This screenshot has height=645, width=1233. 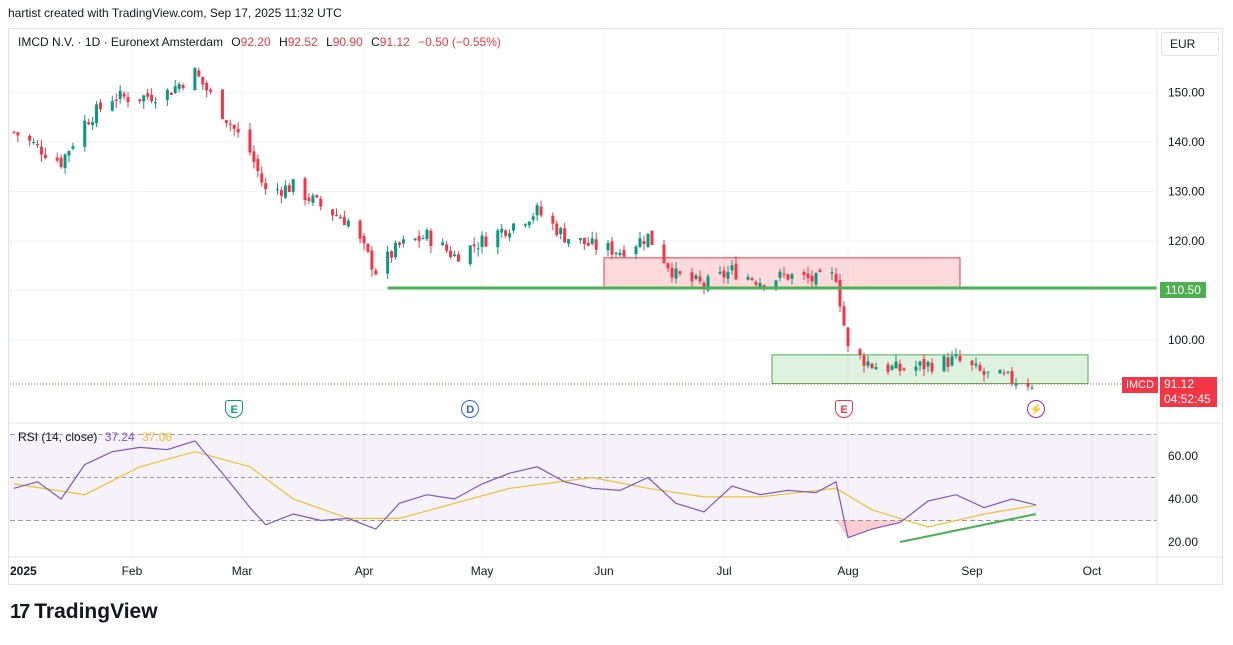 What do you see at coordinates (470, 409) in the screenshot?
I see `dividend-icon: D` at bounding box center [470, 409].